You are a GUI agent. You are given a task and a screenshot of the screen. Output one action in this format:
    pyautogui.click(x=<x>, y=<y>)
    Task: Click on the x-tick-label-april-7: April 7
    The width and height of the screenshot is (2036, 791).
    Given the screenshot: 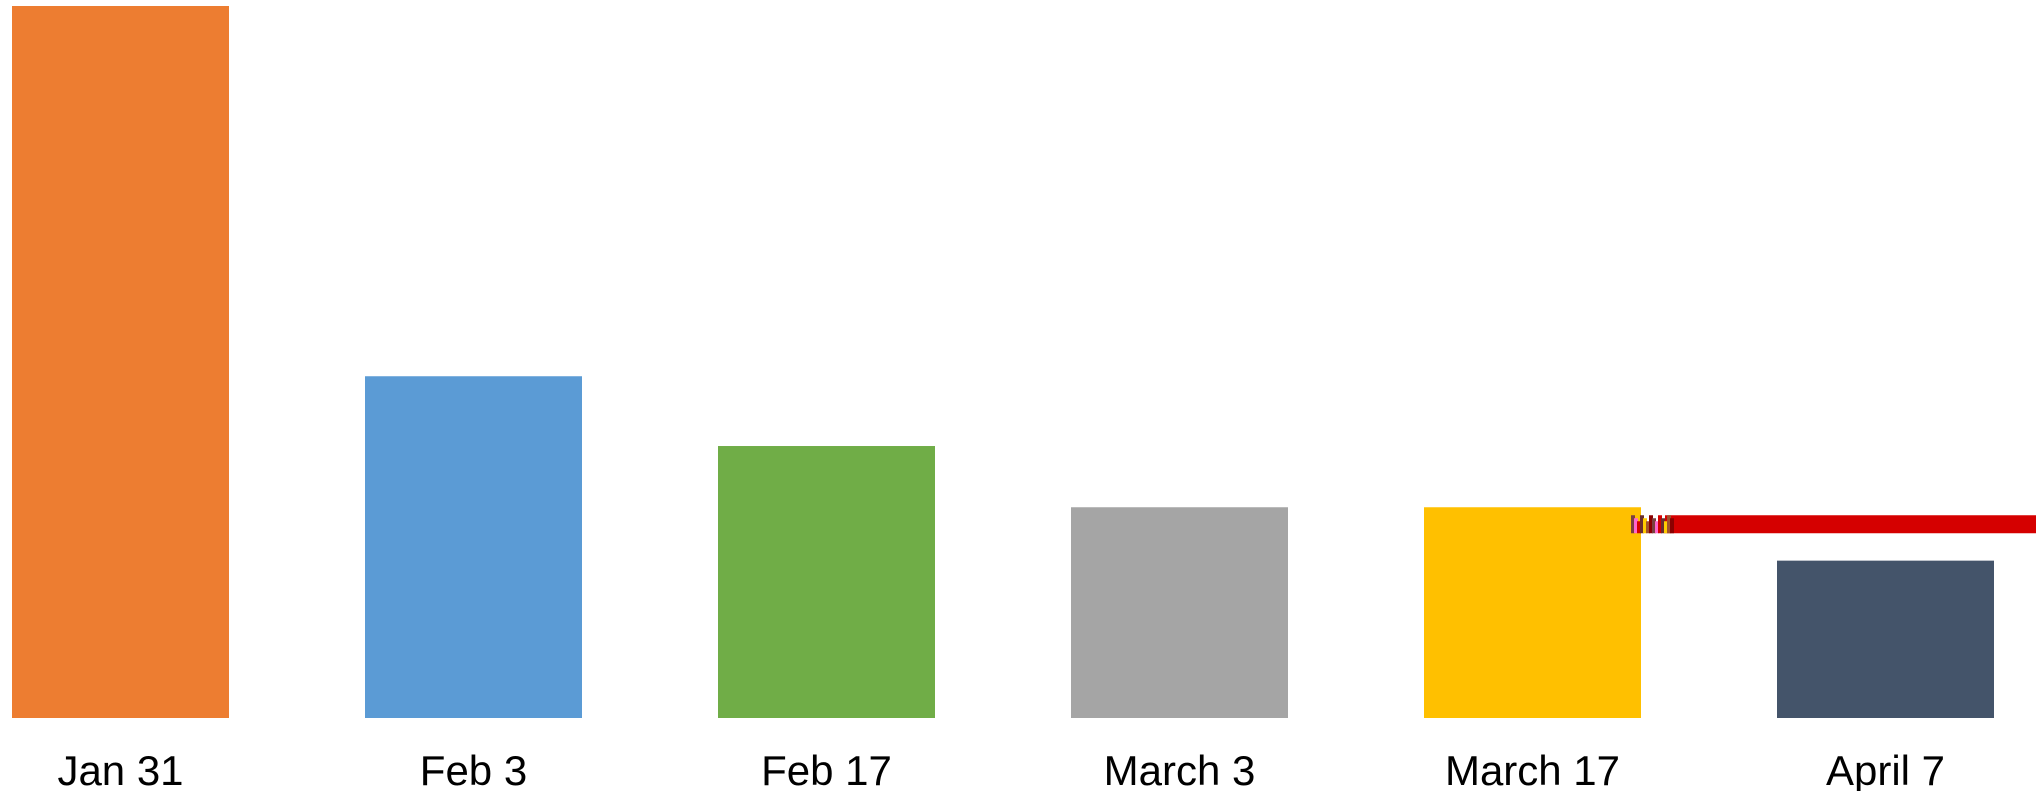 What is the action you would take?
    pyautogui.click(x=1885, y=769)
    